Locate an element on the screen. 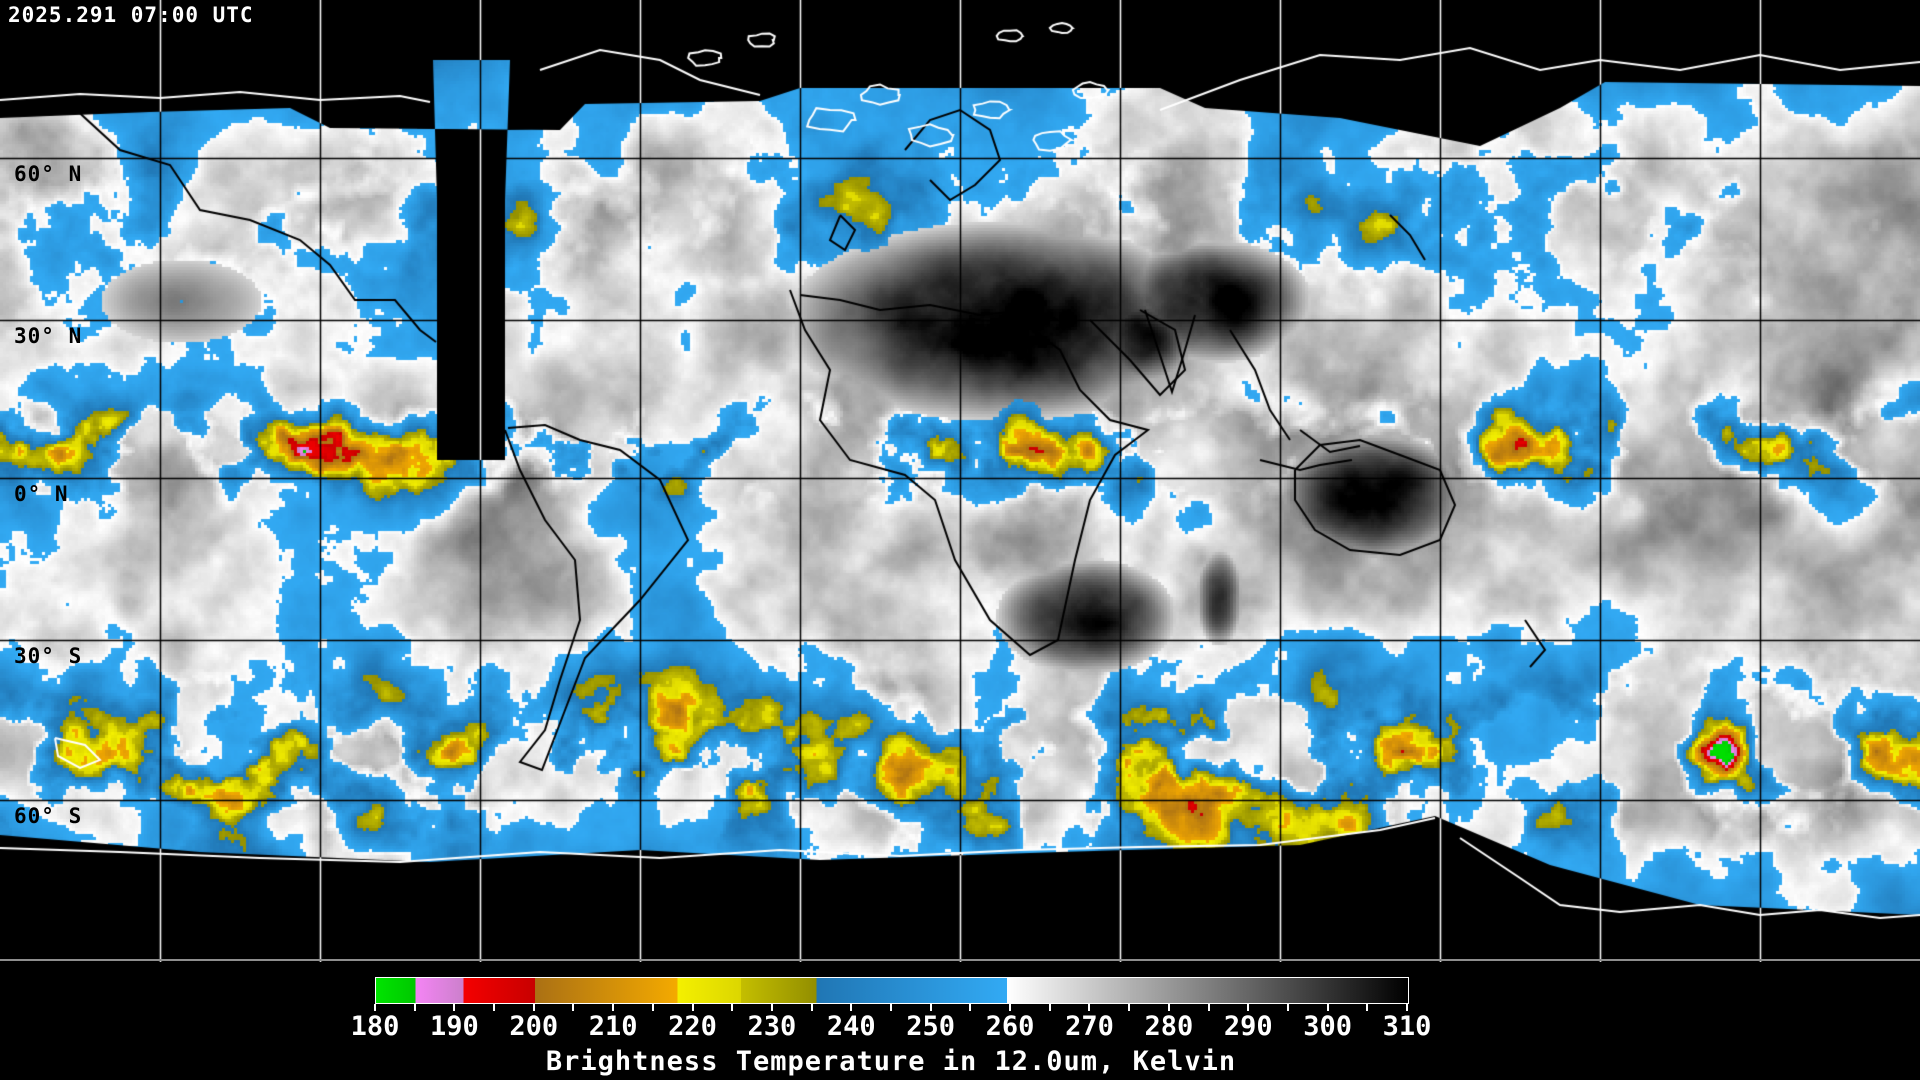 This screenshot has width=1920, height=1080. latitude-label: 60° S is located at coordinates (48, 816).